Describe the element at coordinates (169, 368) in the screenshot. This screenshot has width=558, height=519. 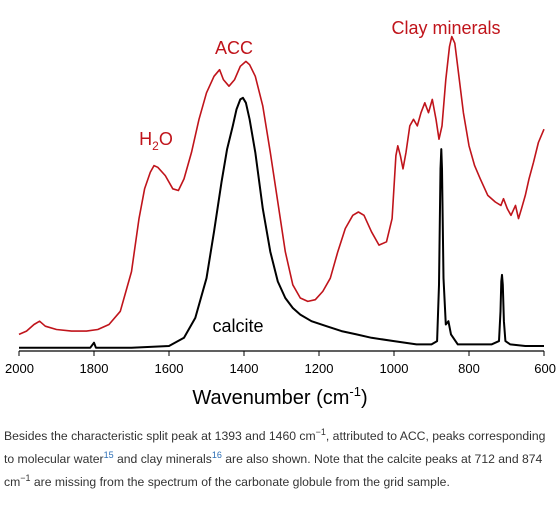
I see `x-tick-label: 1600` at that location.